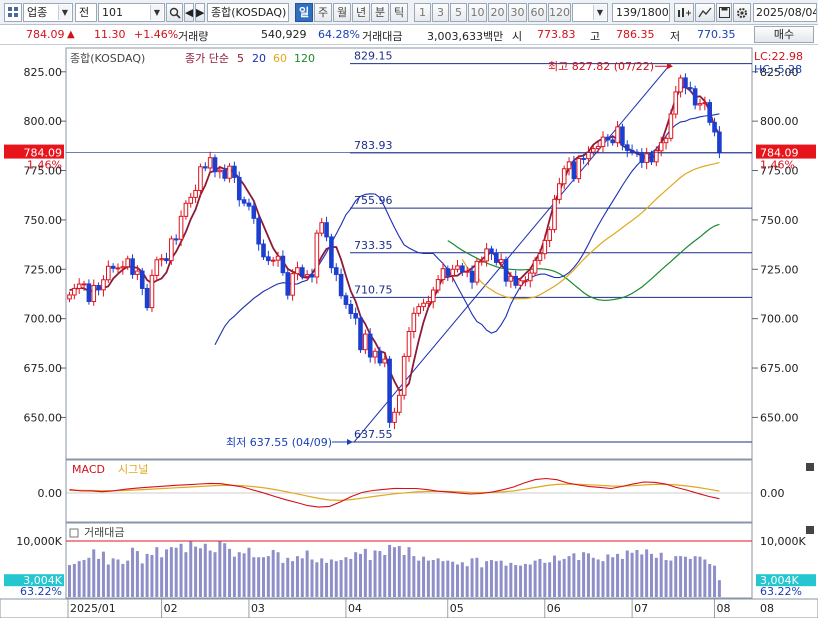 This screenshot has height=618, width=818. Describe the element at coordinates (786, 151) in the screenshot. I see `current-price-tag-right` at that location.